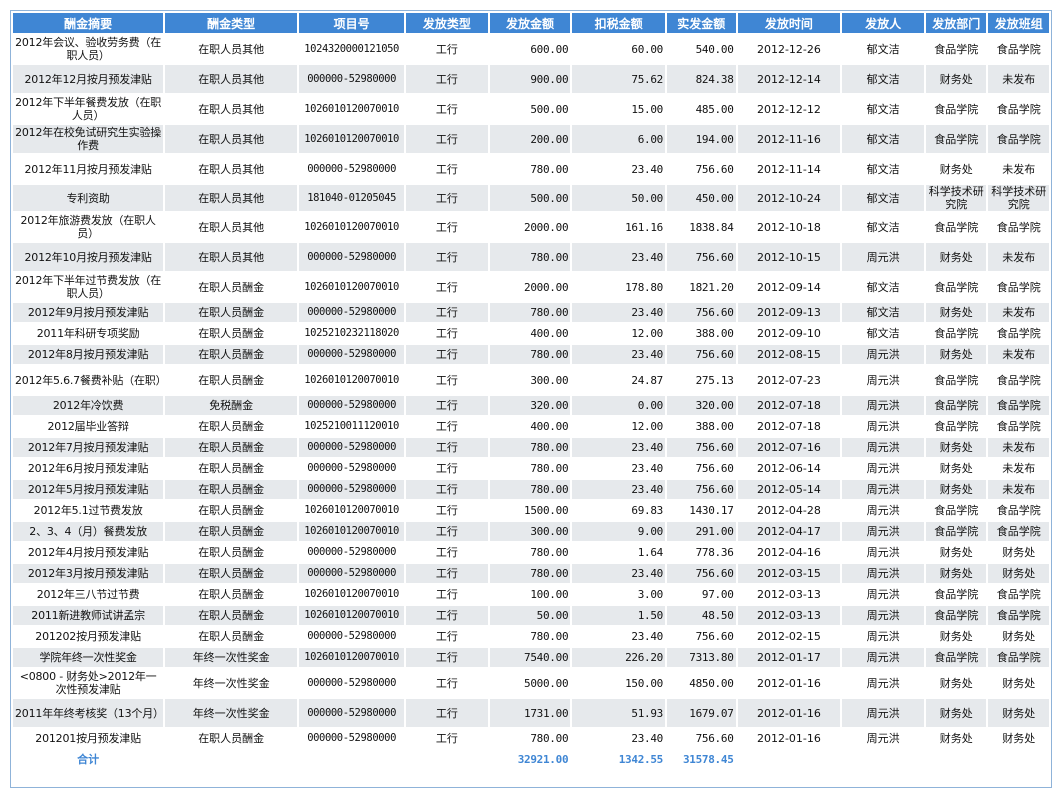 This screenshot has width=1061, height=798. I want to click on cell-tax: 0.00, so click(618, 405).